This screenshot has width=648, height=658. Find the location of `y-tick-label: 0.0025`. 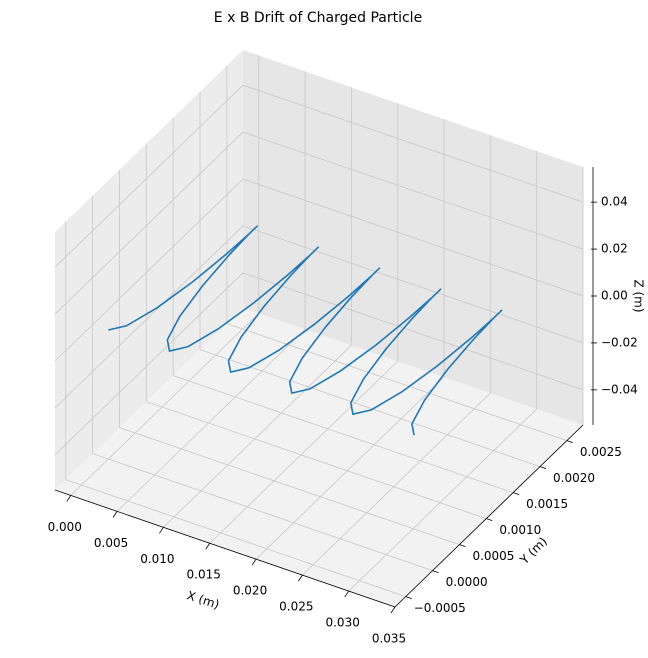

y-tick-label: 0.0025 is located at coordinates (601, 452).